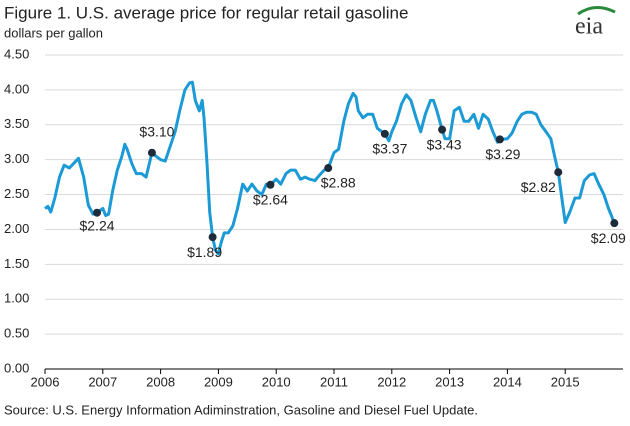  What do you see at coordinates (16, 88) in the screenshot?
I see `y-tick-label: 4.00` at bounding box center [16, 88].